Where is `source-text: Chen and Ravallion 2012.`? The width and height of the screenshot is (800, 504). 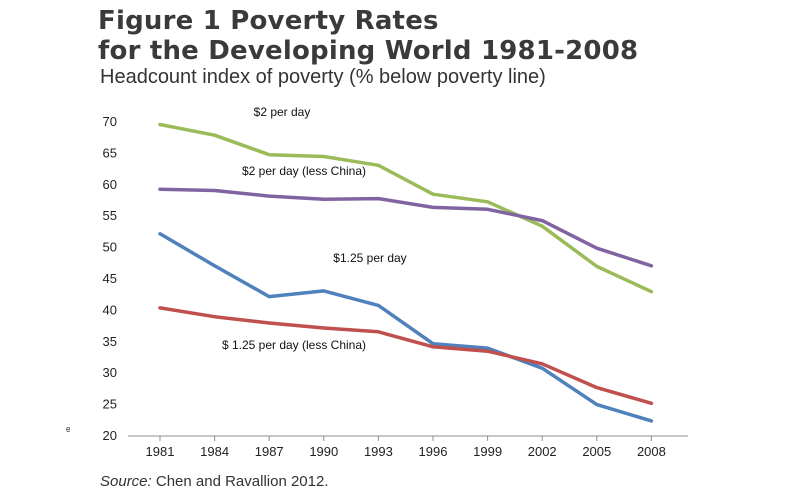
source-text: Chen and Ravallion 2012. is located at coordinates (240, 481).